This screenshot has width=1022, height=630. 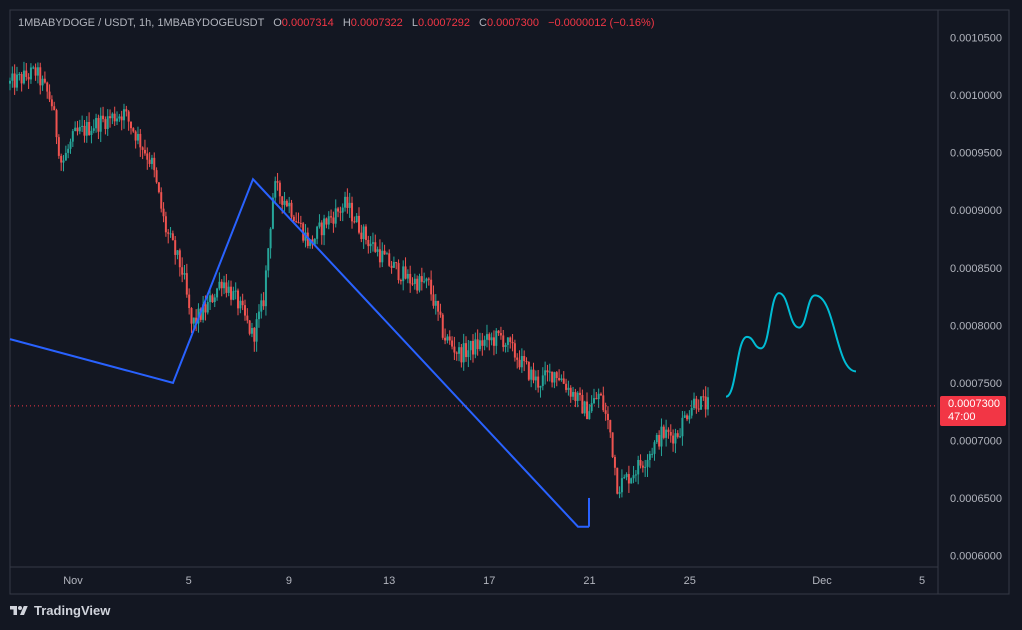 I want to click on low-value: 0.0007292, so click(x=443, y=23).